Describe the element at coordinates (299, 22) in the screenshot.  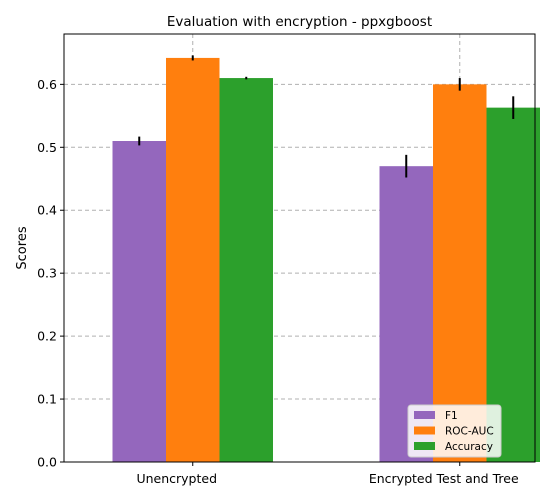
I see `chart-title: Evaluation with encryption - ppxgboost` at that location.